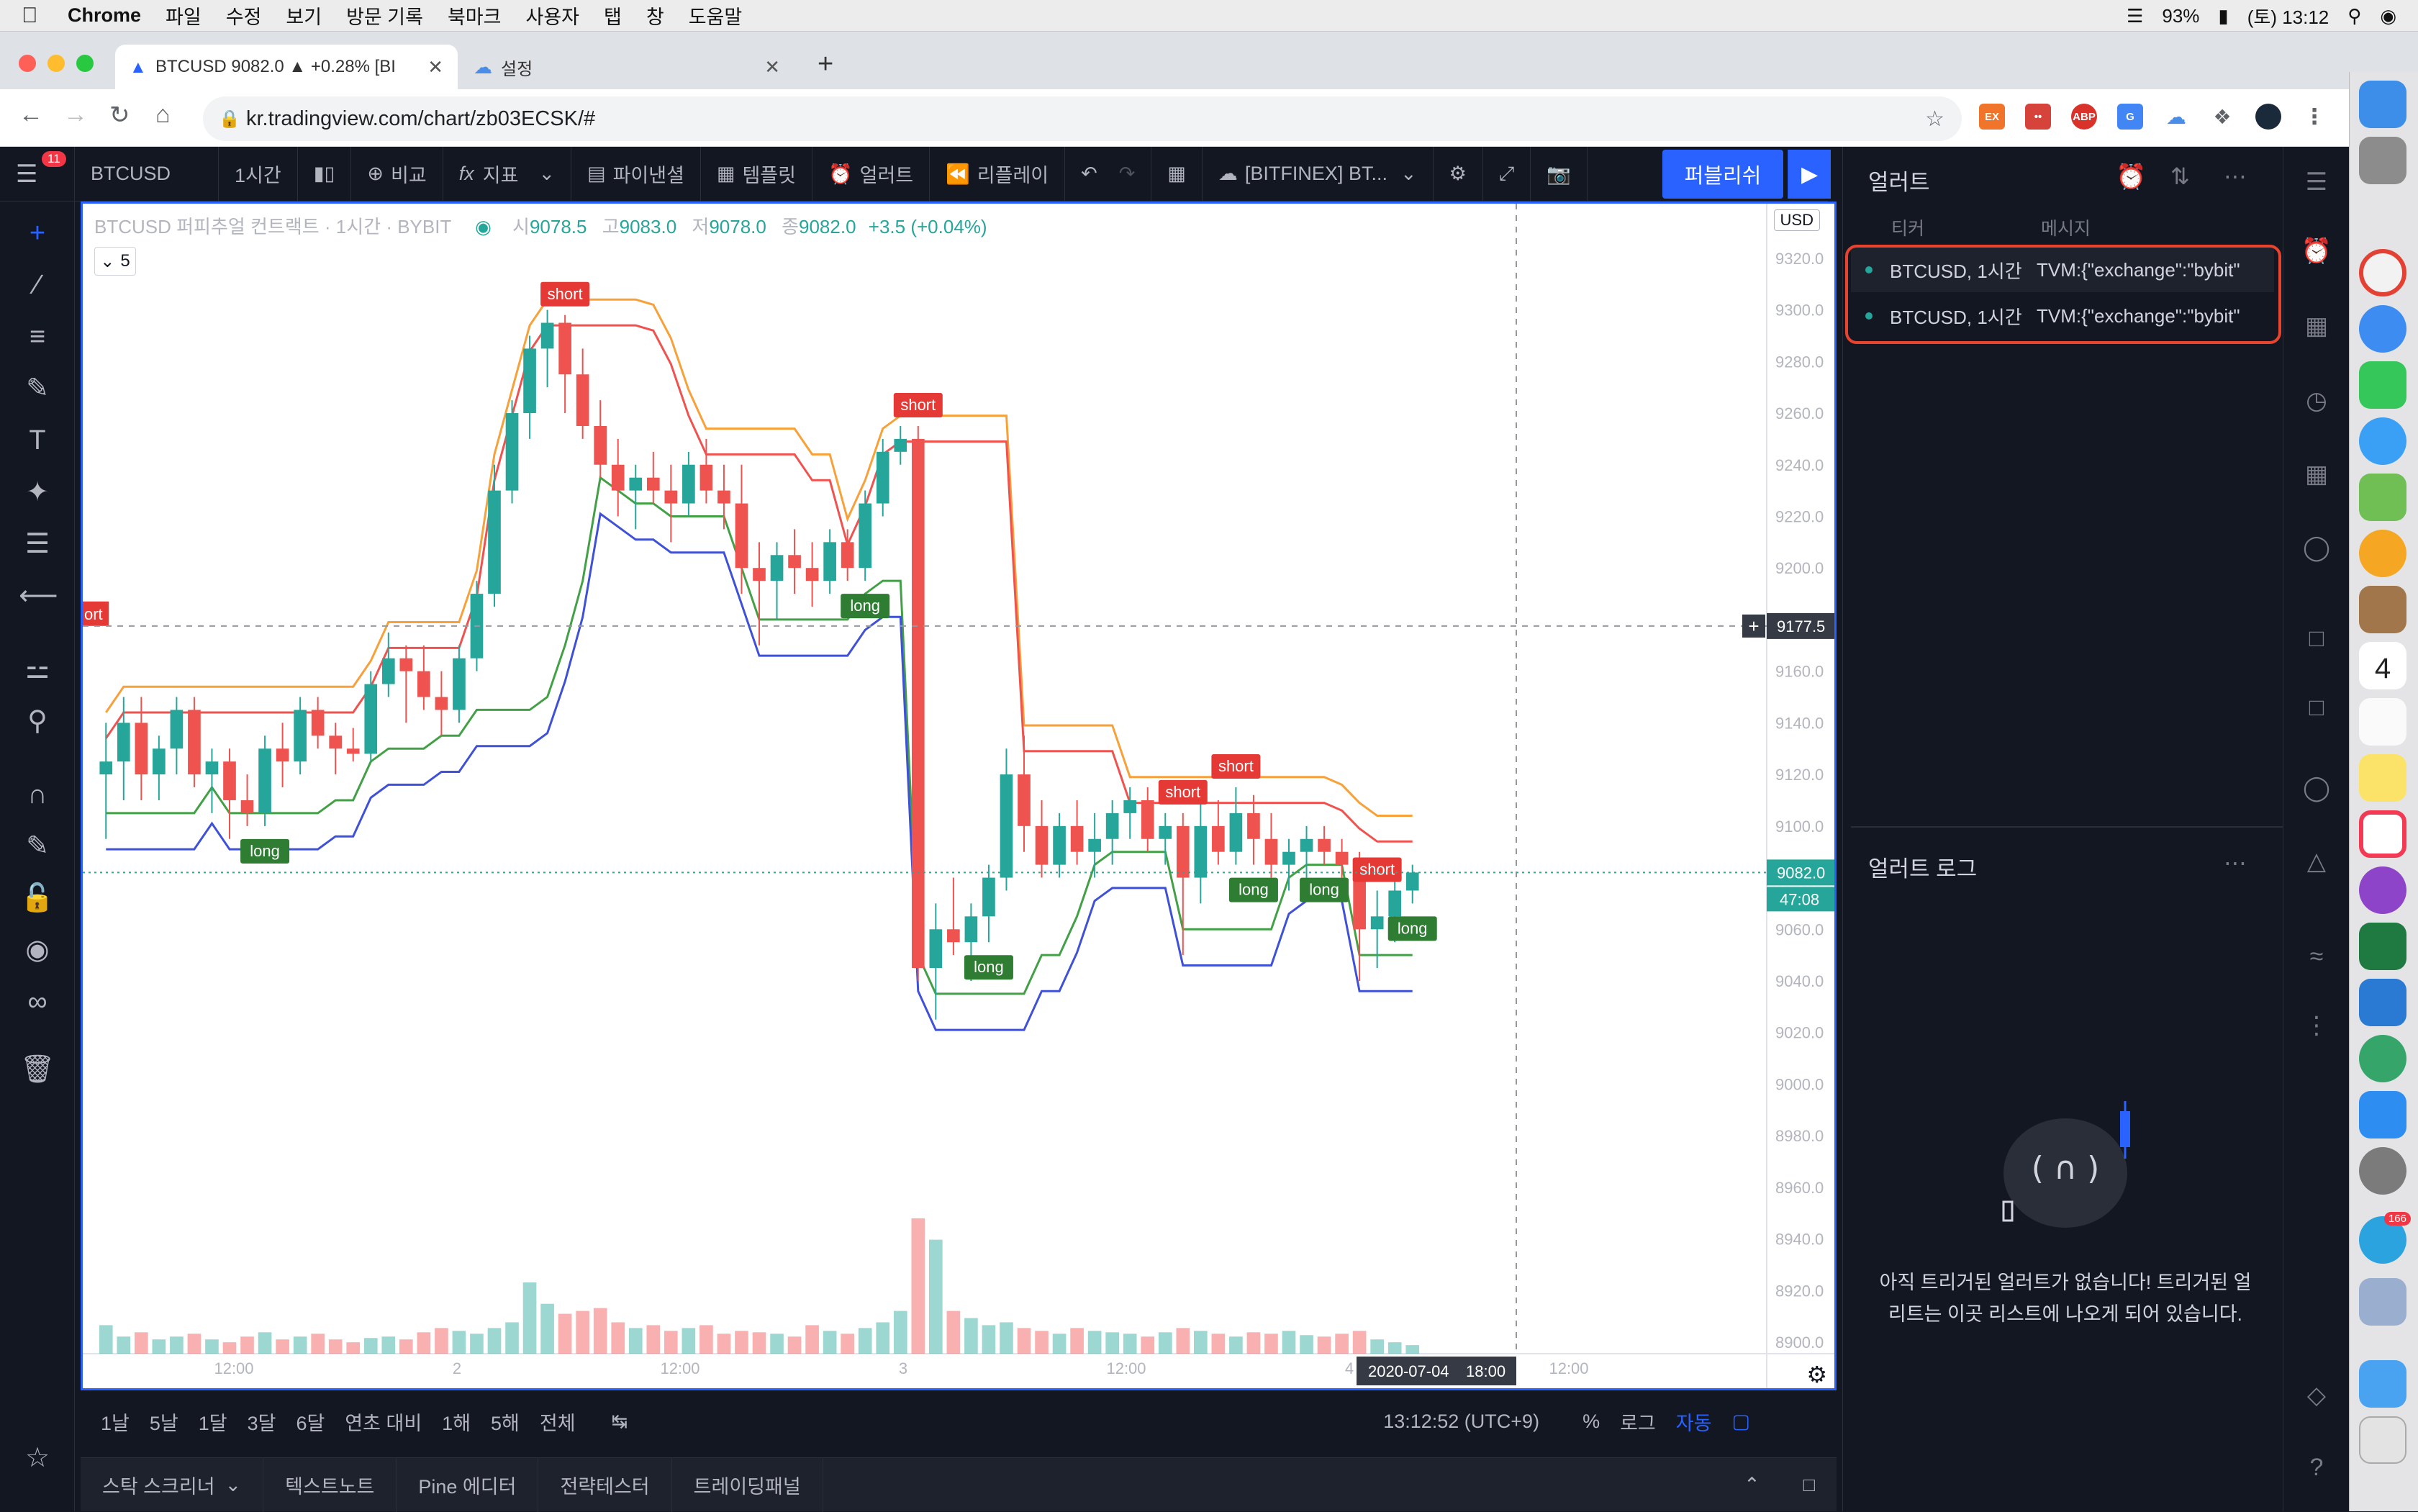 This screenshot has height=1512, width=2418. What do you see at coordinates (37, 846) in the screenshot?
I see `lock-drawing-icon: ✎` at bounding box center [37, 846].